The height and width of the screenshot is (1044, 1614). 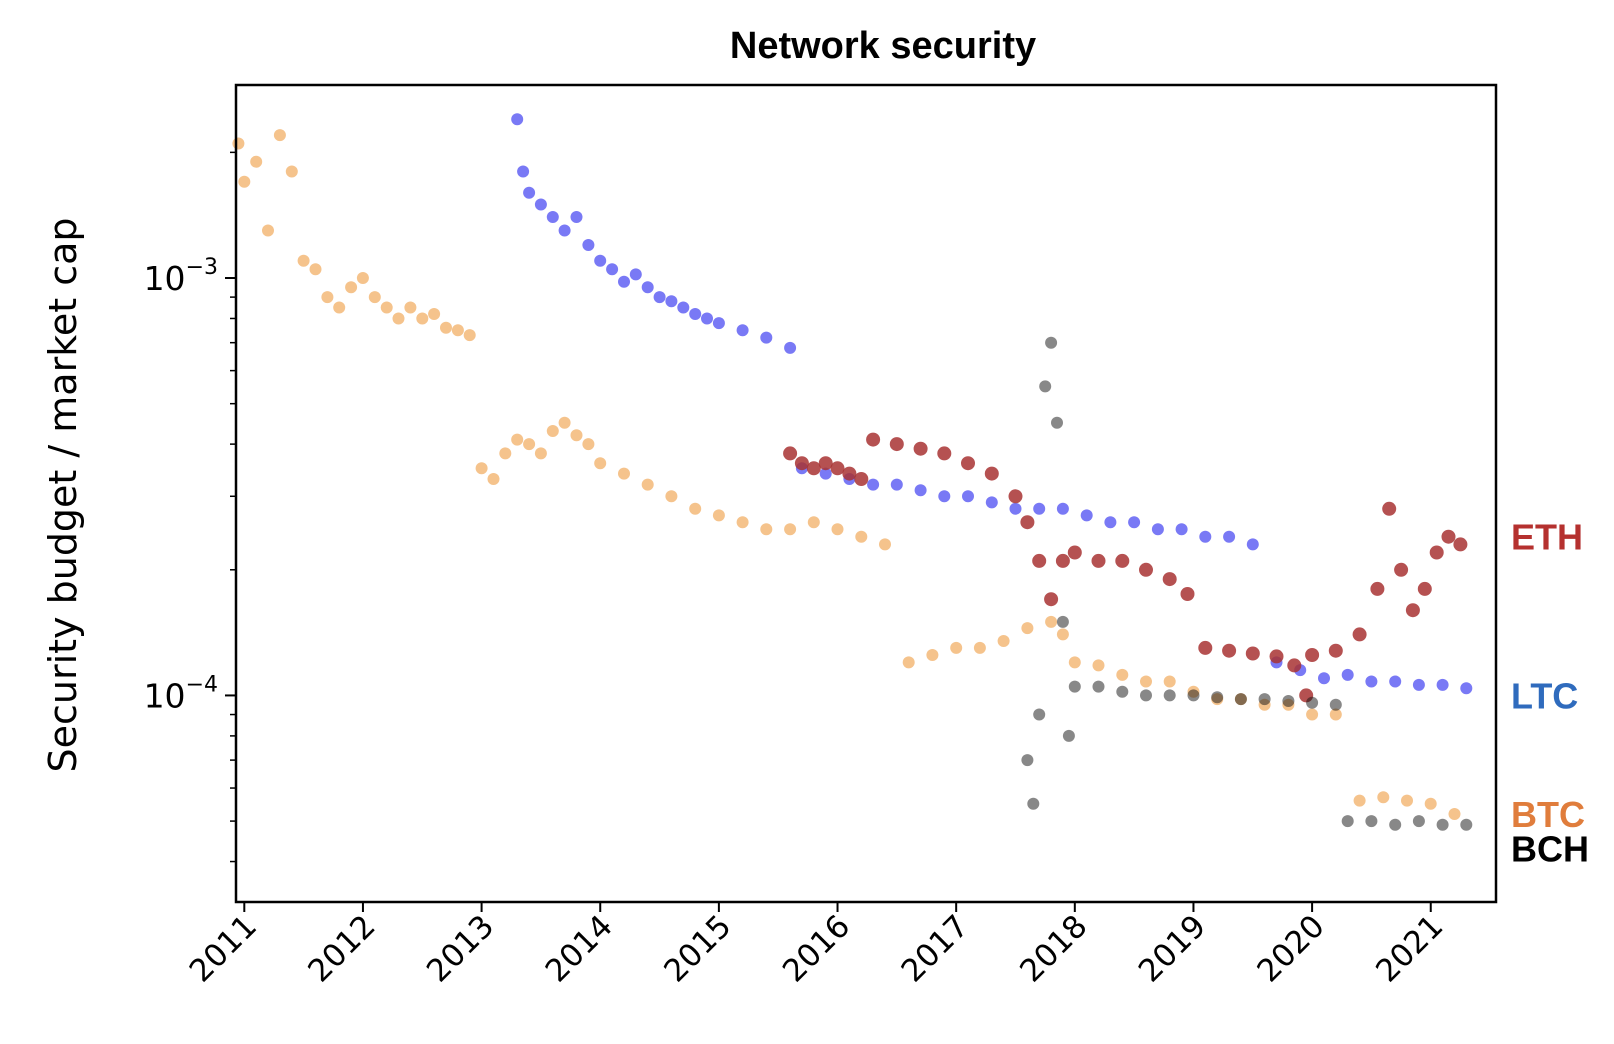 What do you see at coordinates (1409, 948) in the screenshot?
I see `x-tick-label: 2021` at bounding box center [1409, 948].